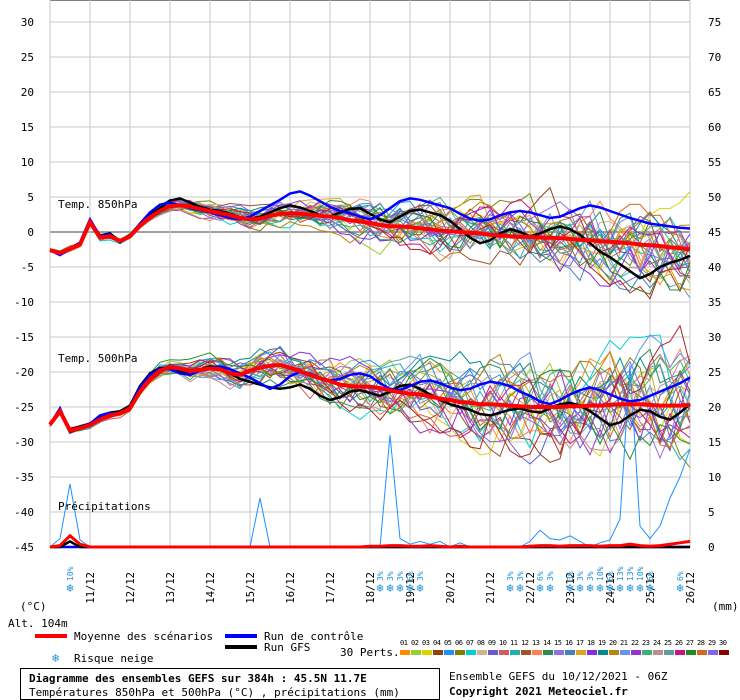 The height and width of the screenshot is (700, 740). I want to click on x-date-label: 19/12, so click(411, 588).